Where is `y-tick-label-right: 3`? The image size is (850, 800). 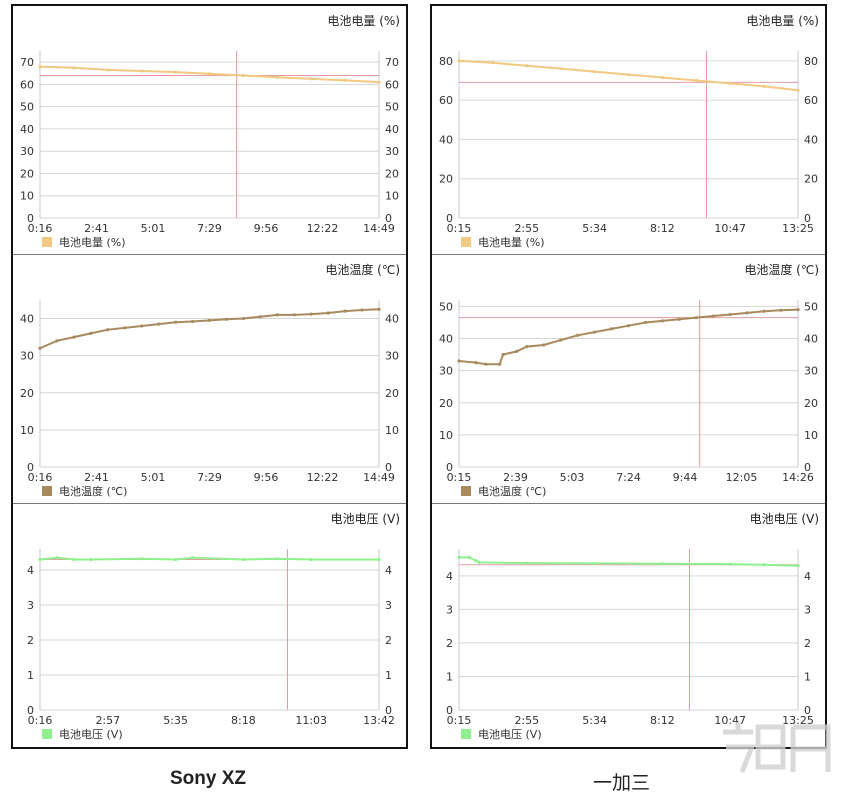 y-tick-label-right: 3 is located at coordinates (807, 609).